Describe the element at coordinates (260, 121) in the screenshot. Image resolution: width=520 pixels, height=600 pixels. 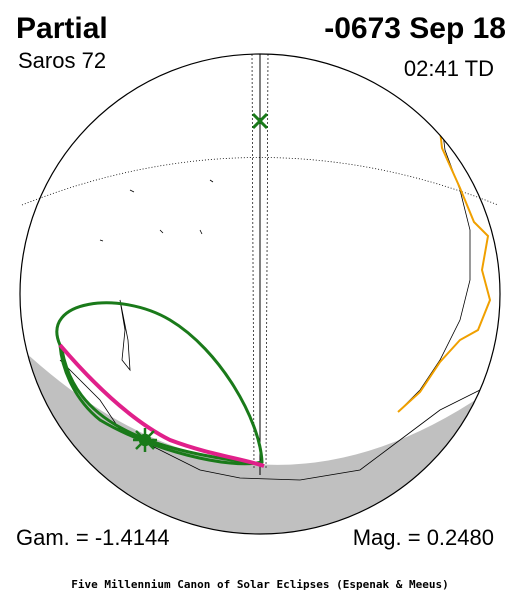
I see `subsolar-marker` at that location.